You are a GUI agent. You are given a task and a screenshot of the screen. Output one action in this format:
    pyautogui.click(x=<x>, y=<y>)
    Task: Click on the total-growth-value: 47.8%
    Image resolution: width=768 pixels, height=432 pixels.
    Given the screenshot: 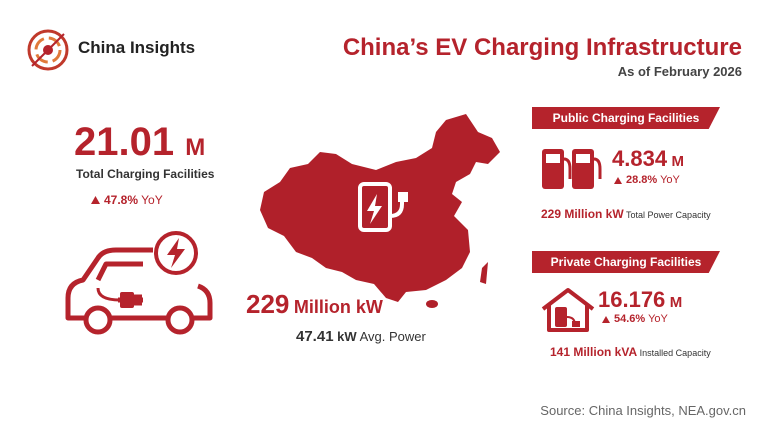 What is the action you would take?
    pyautogui.click(x=121, y=200)
    